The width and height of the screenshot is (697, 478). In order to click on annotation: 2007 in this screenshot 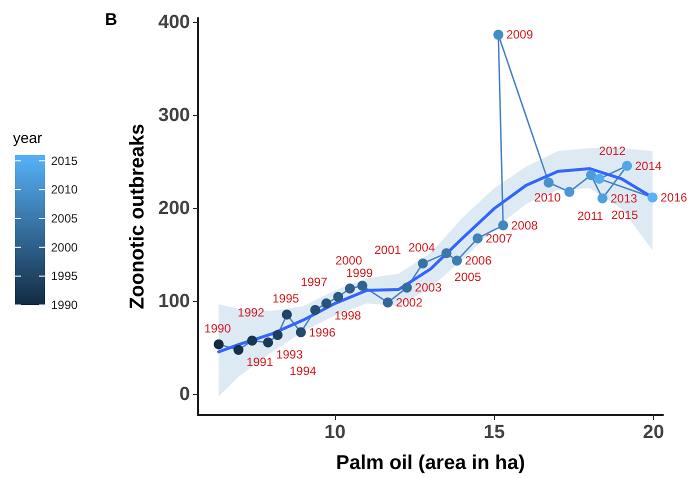, I will do `click(499, 238)`.